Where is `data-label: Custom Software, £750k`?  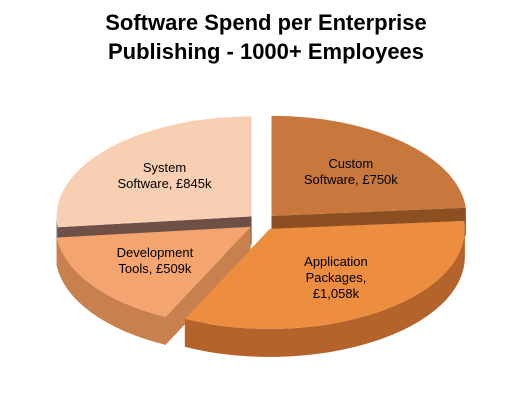 data-label: Custom Software, £750k is located at coordinates (350, 171).